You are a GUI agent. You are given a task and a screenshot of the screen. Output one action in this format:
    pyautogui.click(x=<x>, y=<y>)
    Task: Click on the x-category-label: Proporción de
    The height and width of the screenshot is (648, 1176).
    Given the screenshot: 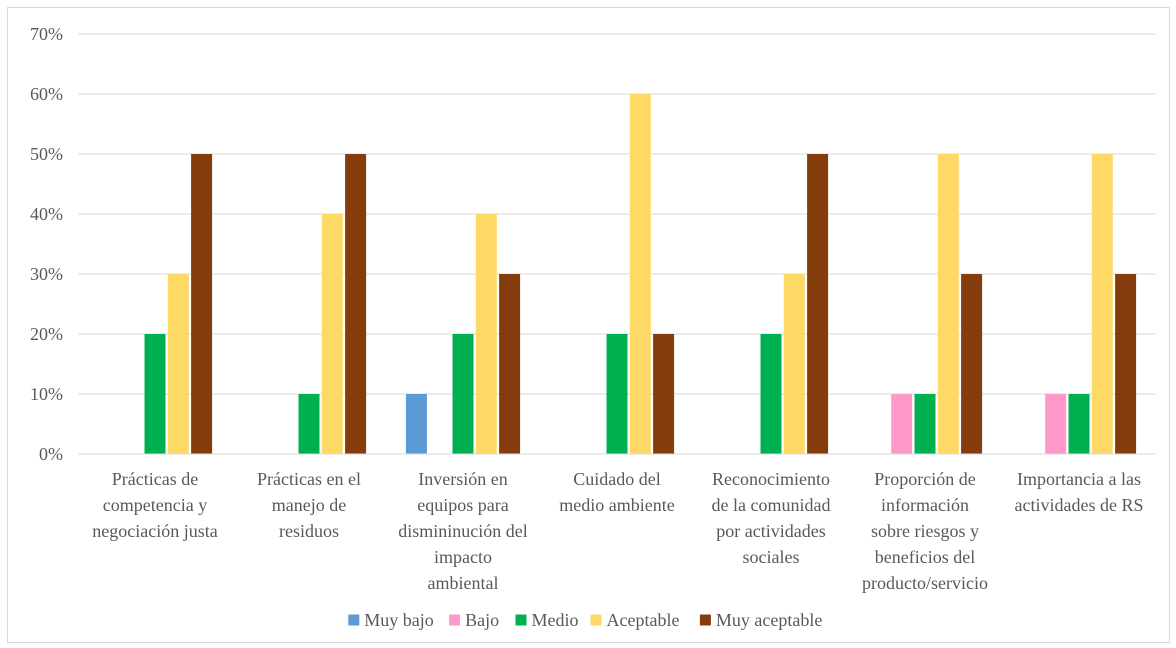 What is the action you would take?
    pyautogui.click(x=924, y=479)
    